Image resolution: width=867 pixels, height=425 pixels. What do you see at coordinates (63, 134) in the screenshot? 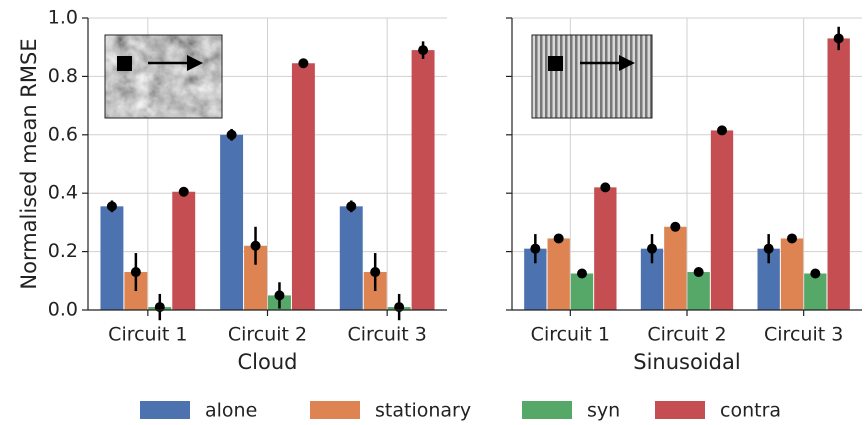
I see `y-tick-label: 0.6` at bounding box center [63, 134].